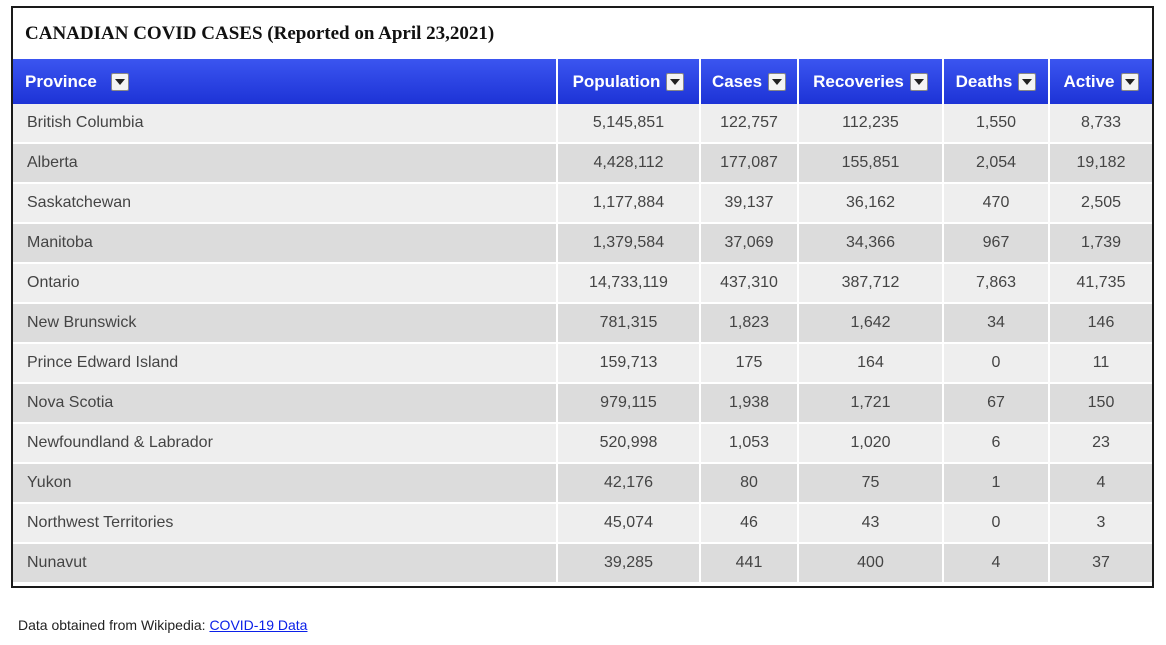  I want to click on cell-active: 19,182, so click(1101, 164).